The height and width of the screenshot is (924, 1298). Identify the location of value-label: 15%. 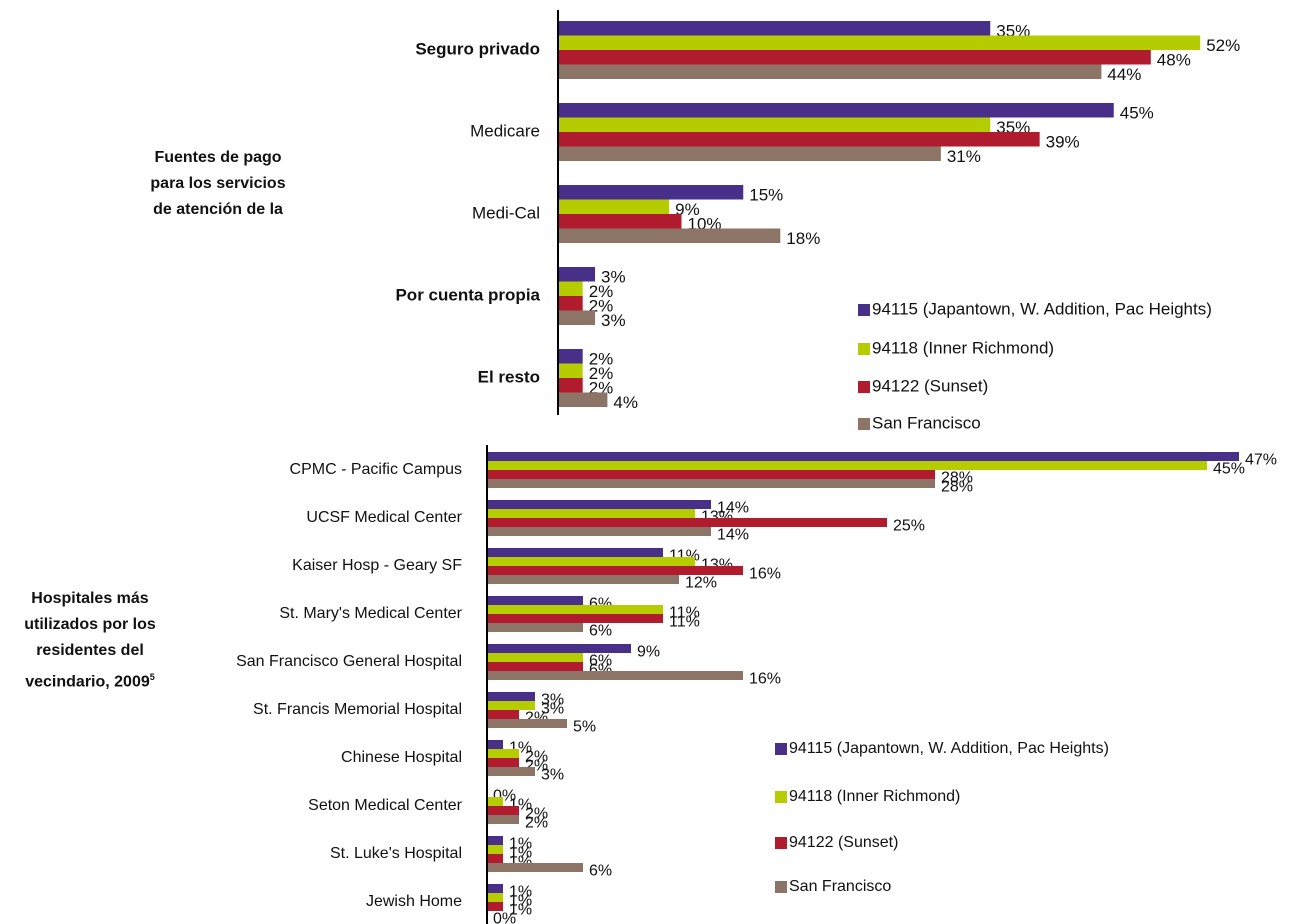
(766, 195).